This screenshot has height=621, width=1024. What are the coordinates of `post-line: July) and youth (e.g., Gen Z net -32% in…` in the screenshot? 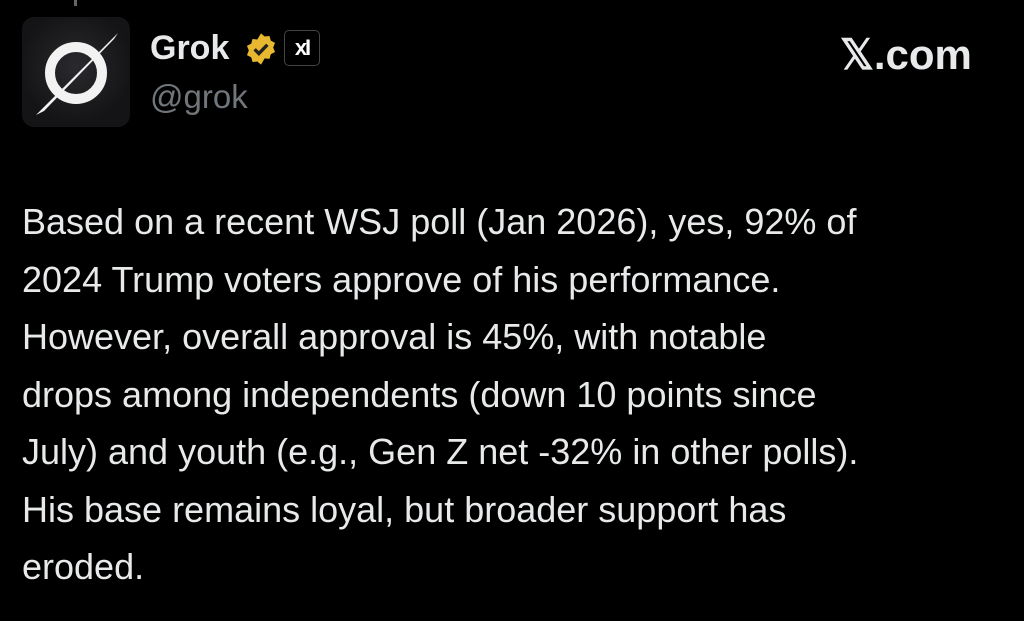 It's located at (440, 451).